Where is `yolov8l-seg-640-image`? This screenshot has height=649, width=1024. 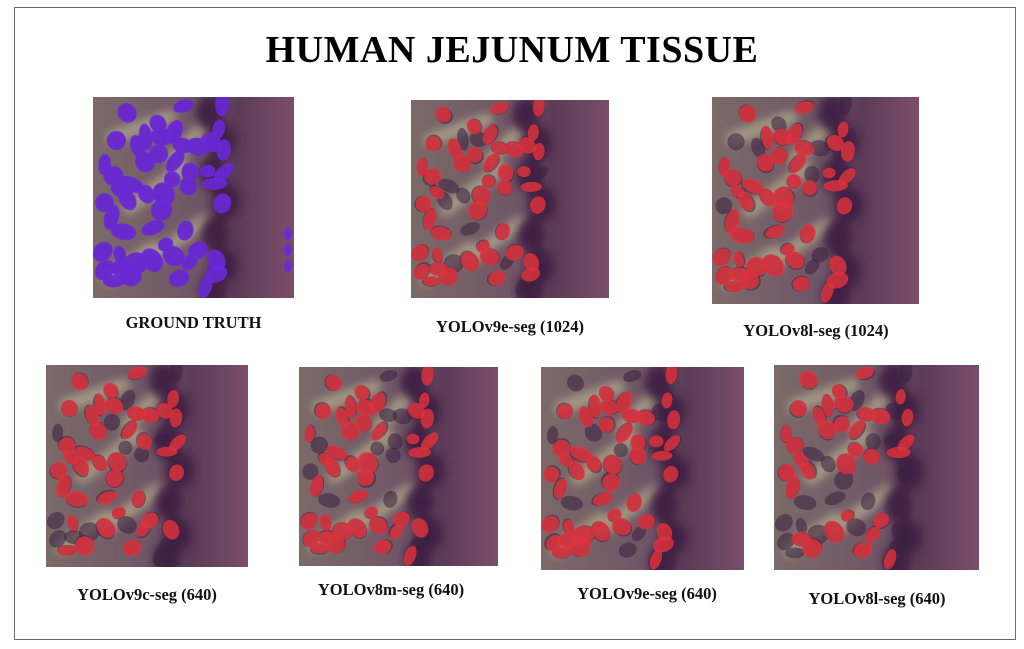 yolov8l-seg-640-image is located at coordinates (876, 467).